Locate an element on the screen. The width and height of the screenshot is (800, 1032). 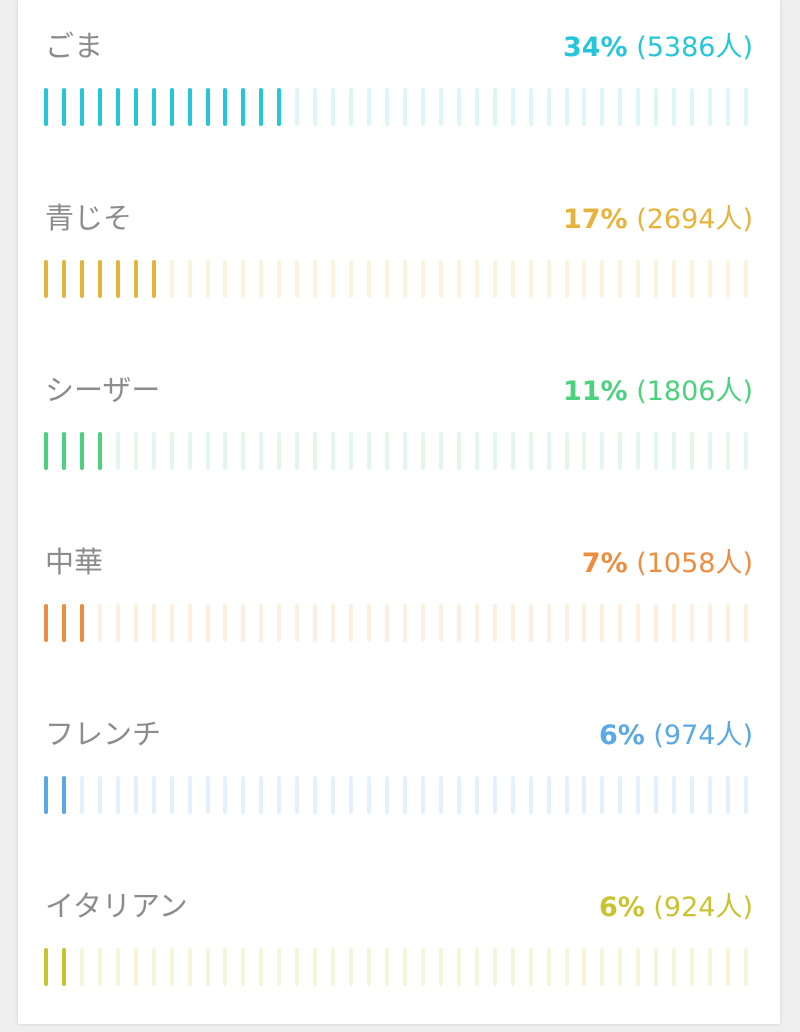
result-percent: 7% is located at coordinates (604, 563).